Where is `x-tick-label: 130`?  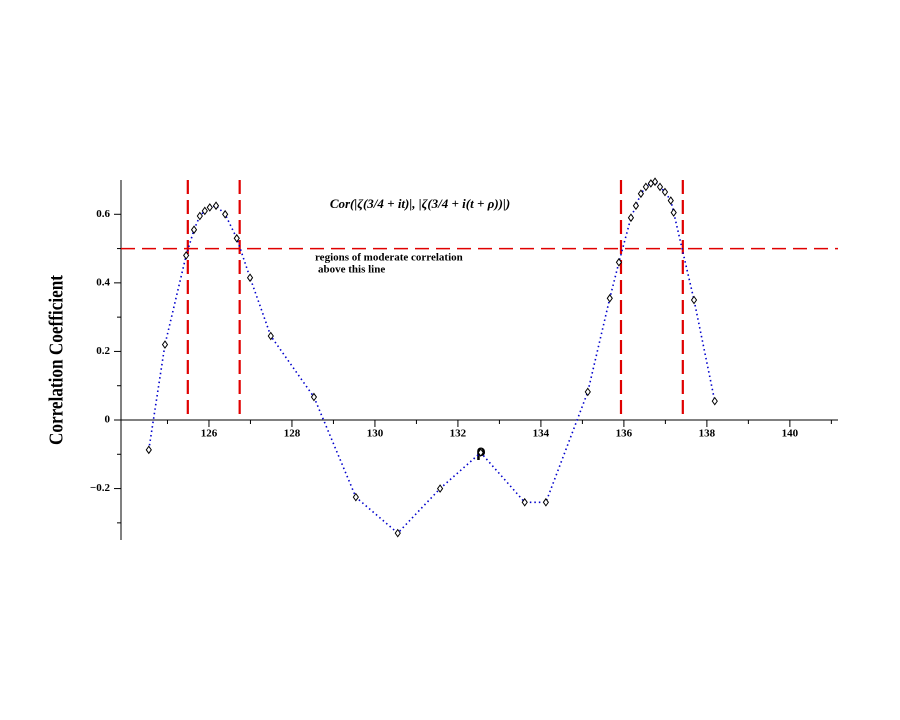
x-tick-label: 130 is located at coordinates (375, 434).